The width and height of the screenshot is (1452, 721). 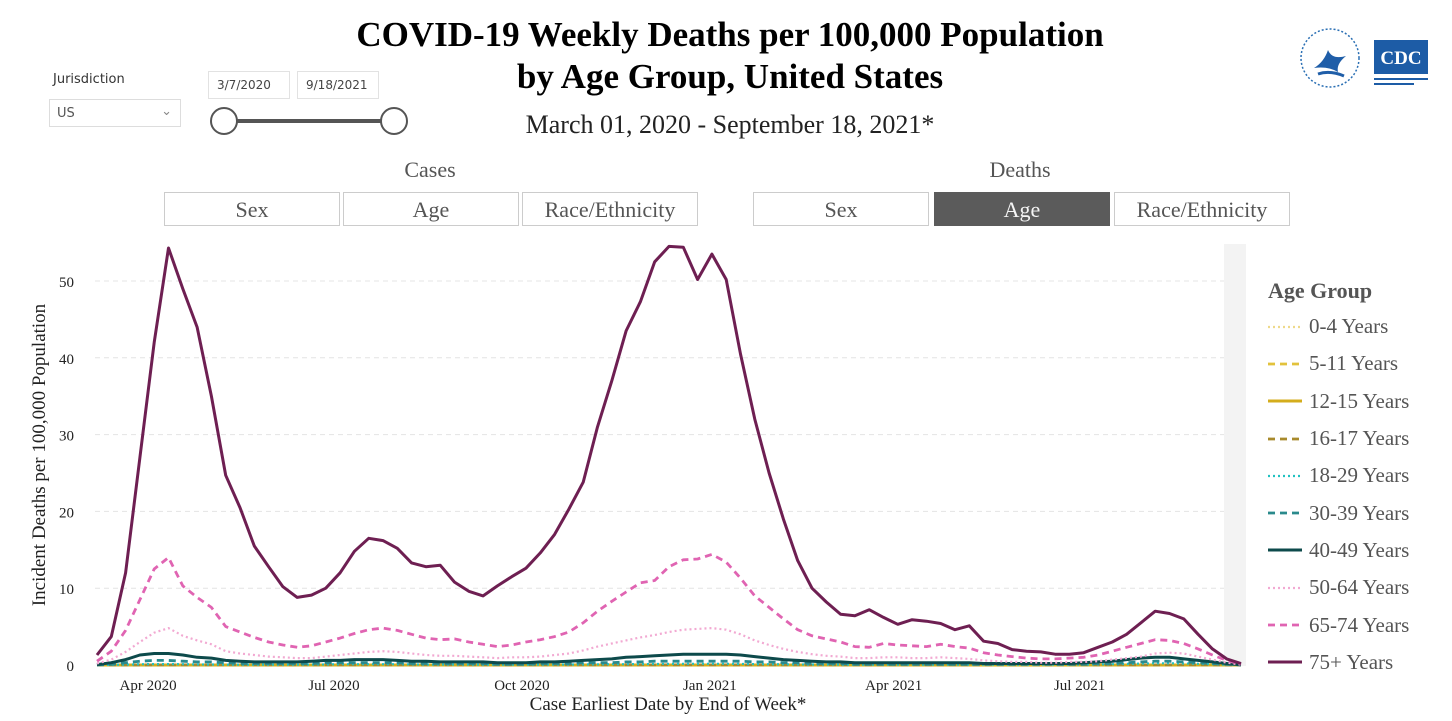 I want to click on legend-item: 18-29 Years, so click(x=1338, y=475).